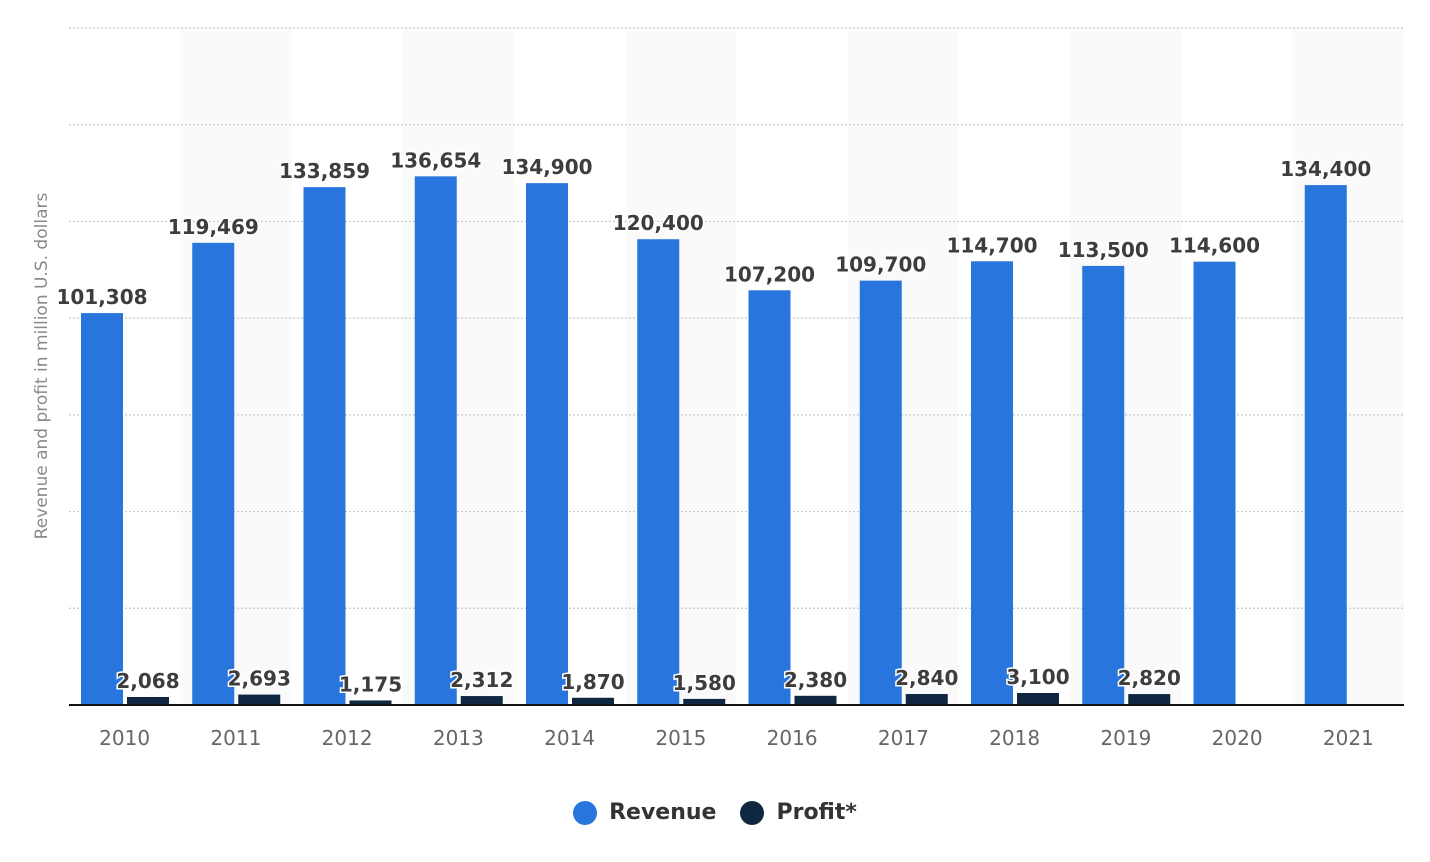 The width and height of the screenshot is (1430, 862). What do you see at coordinates (704, 683) in the screenshot?
I see `data-label-profit: 1,580` at bounding box center [704, 683].